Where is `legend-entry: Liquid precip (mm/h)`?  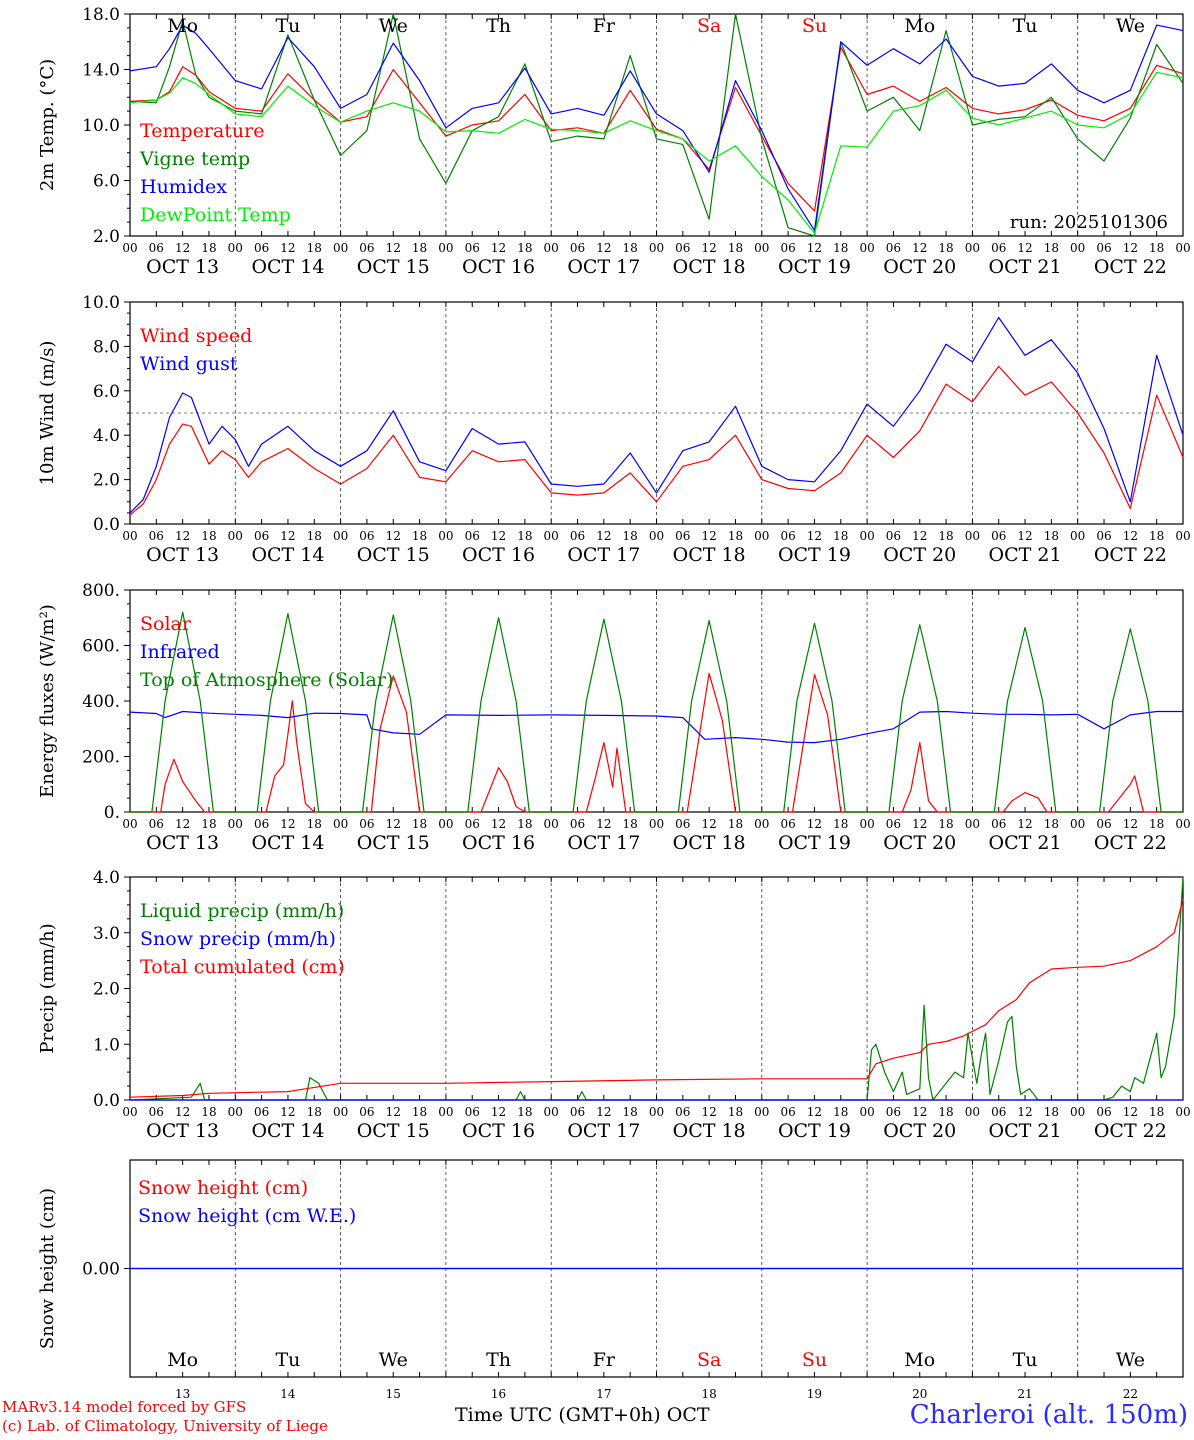
legend-entry: Liquid precip (mm/h) is located at coordinates (242, 911).